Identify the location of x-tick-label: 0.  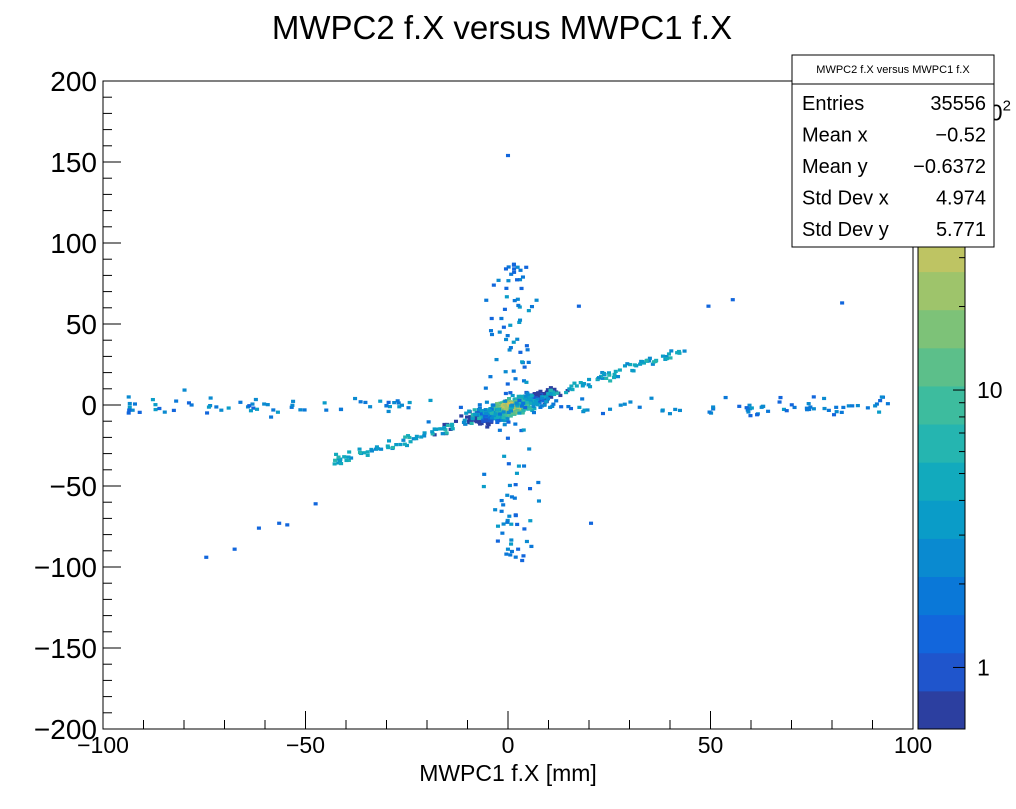
(508, 745).